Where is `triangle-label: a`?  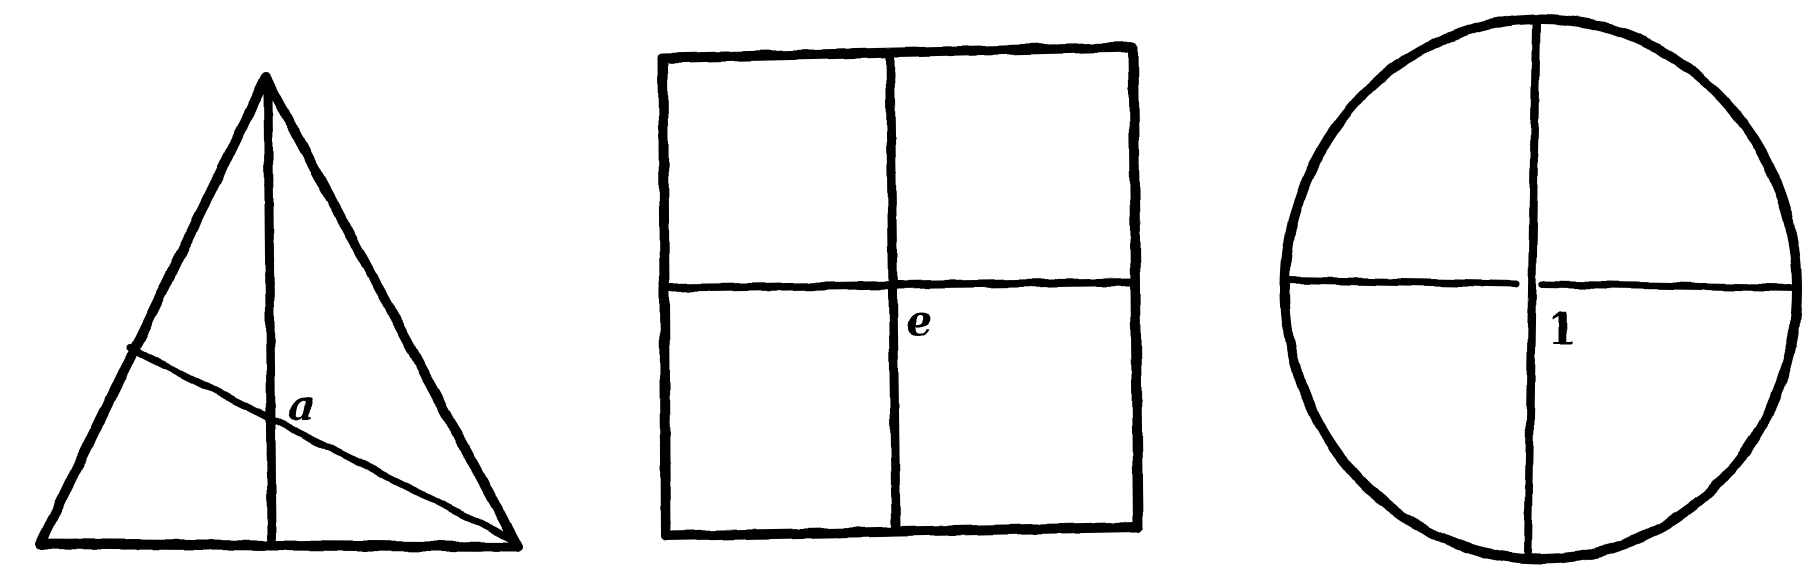 triangle-label: a is located at coordinates (301, 405).